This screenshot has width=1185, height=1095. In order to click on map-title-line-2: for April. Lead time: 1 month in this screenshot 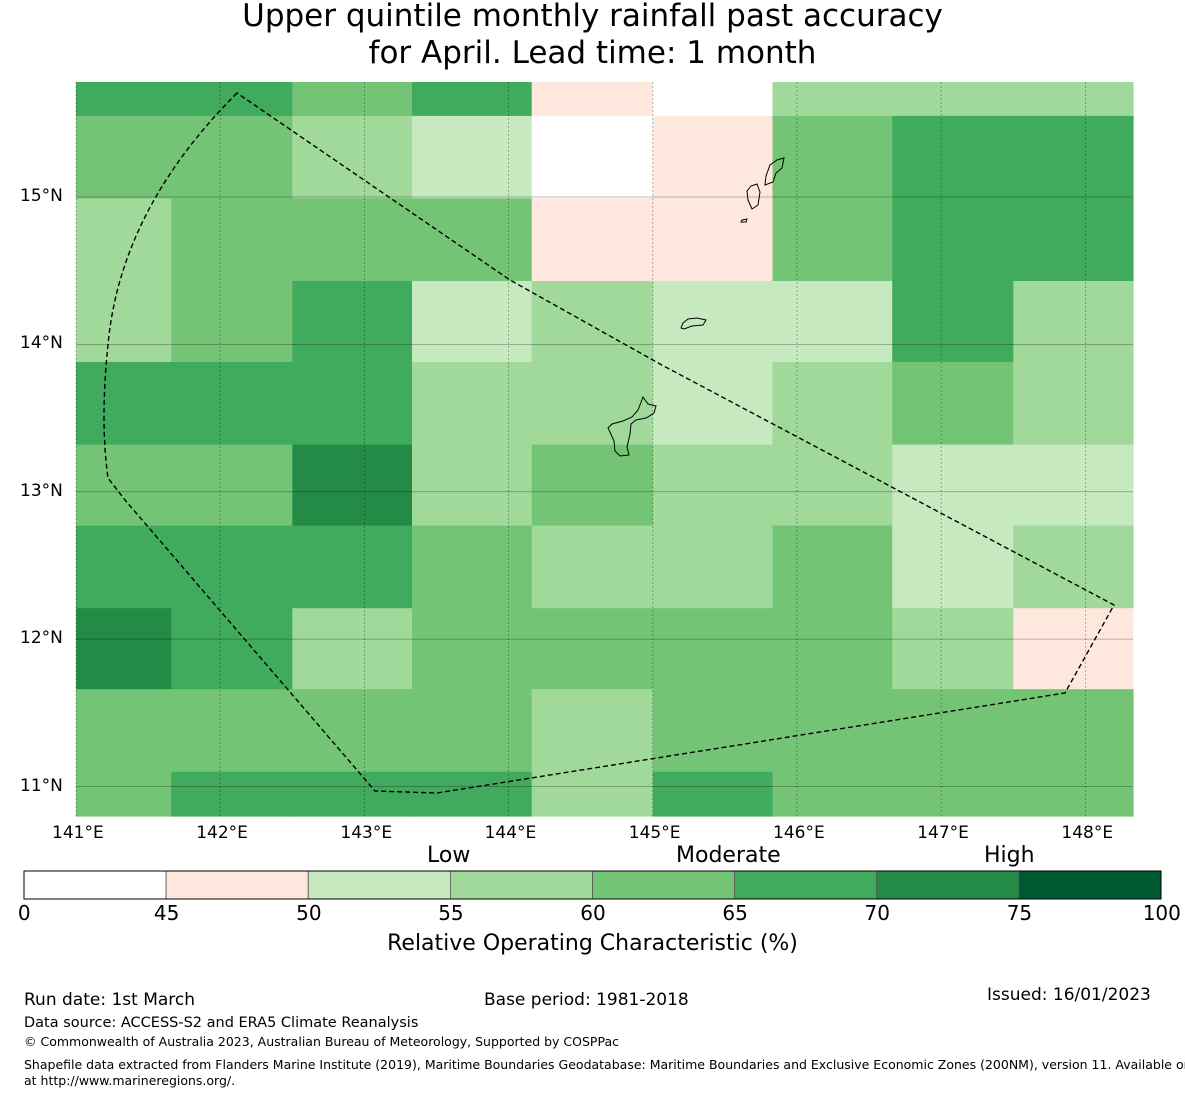, I will do `click(592, 53)`.